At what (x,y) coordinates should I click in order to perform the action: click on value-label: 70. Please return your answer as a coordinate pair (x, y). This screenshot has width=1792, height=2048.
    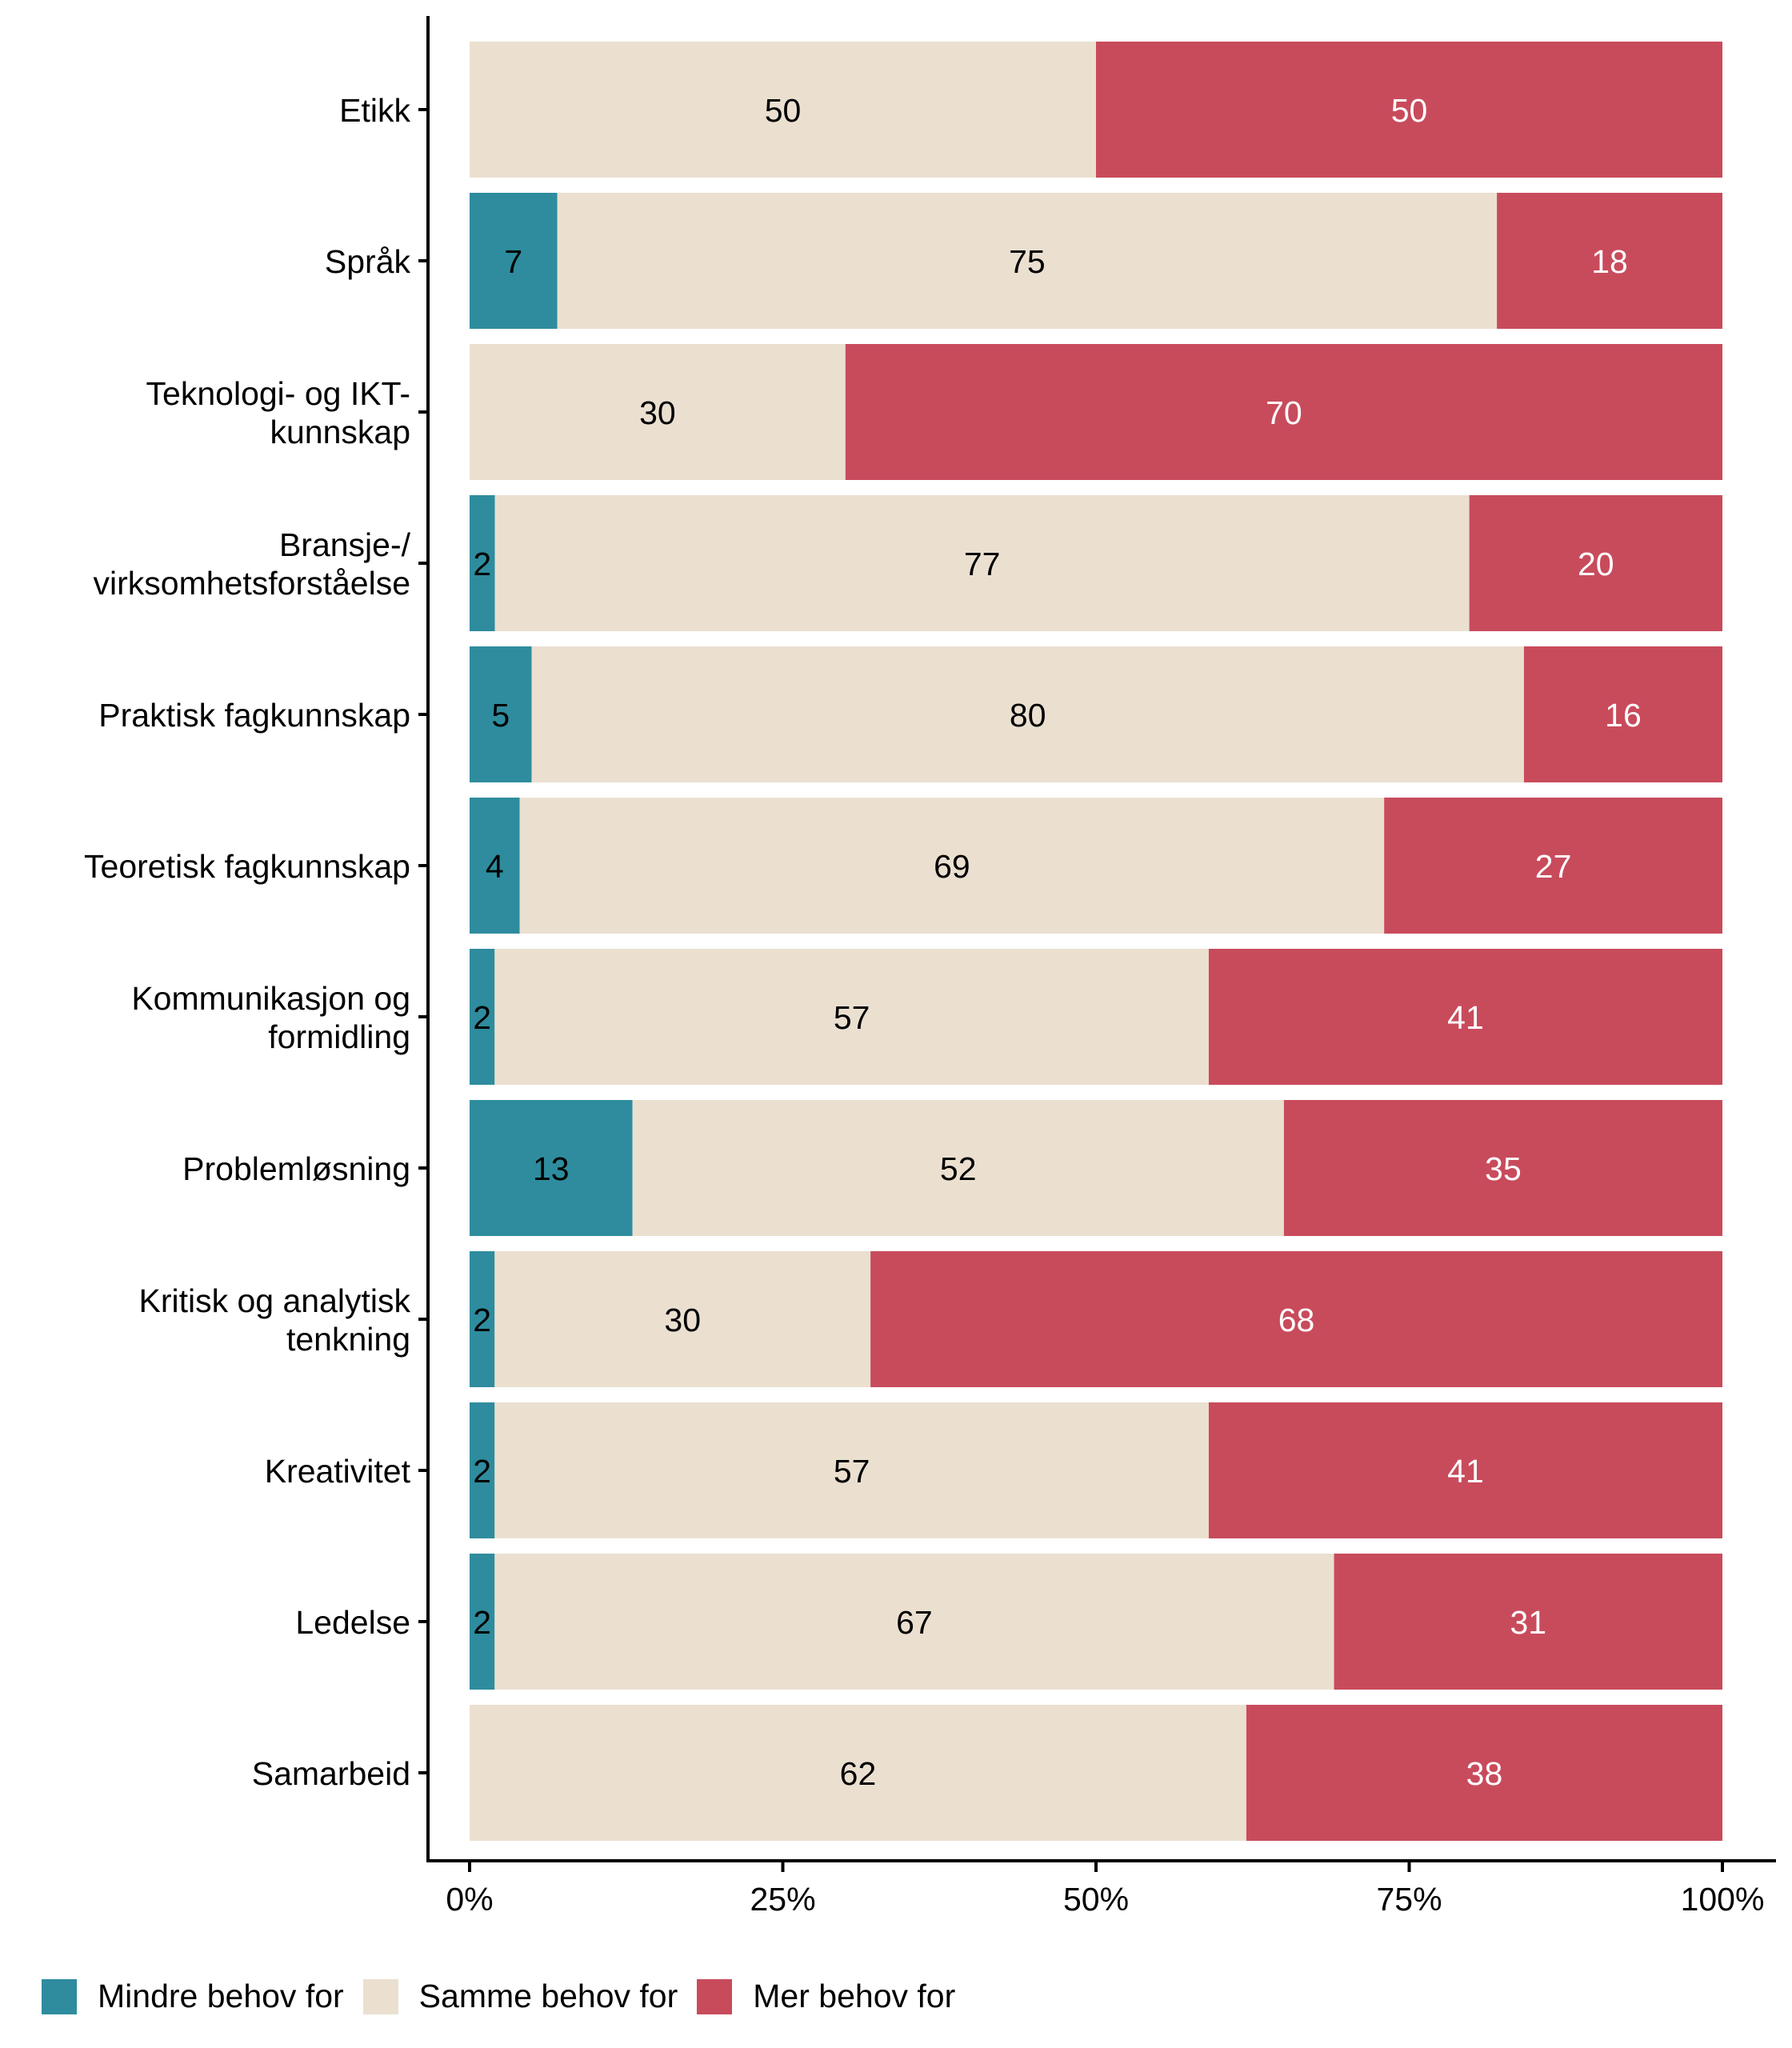
    Looking at the image, I should click on (1284, 412).